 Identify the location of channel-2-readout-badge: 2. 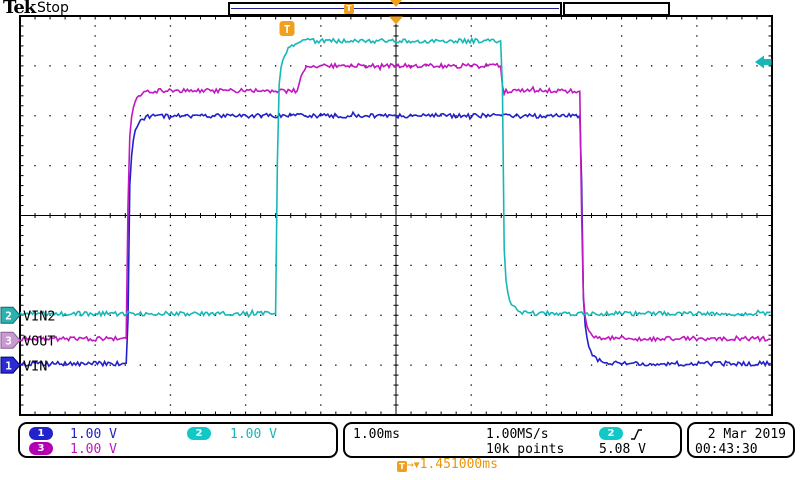
(199, 433).